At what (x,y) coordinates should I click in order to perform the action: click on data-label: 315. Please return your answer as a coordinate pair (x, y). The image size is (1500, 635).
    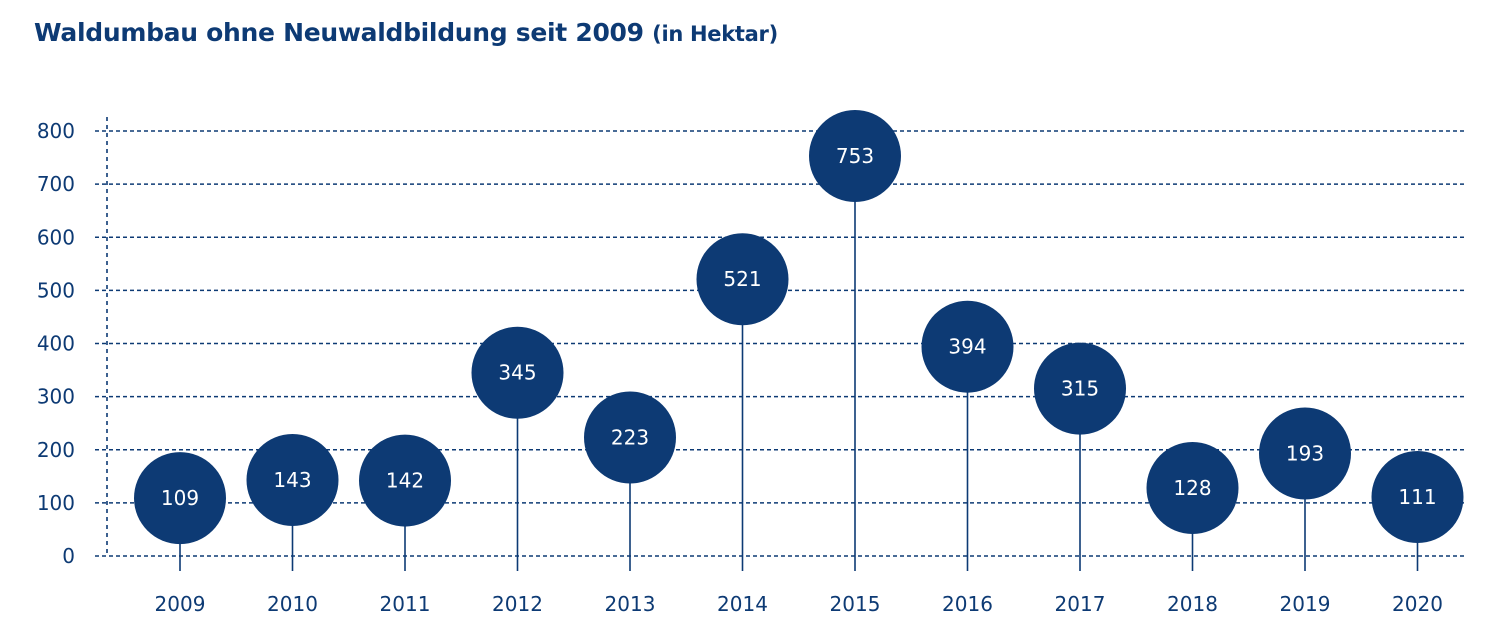
    Looking at the image, I should click on (1080, 389).